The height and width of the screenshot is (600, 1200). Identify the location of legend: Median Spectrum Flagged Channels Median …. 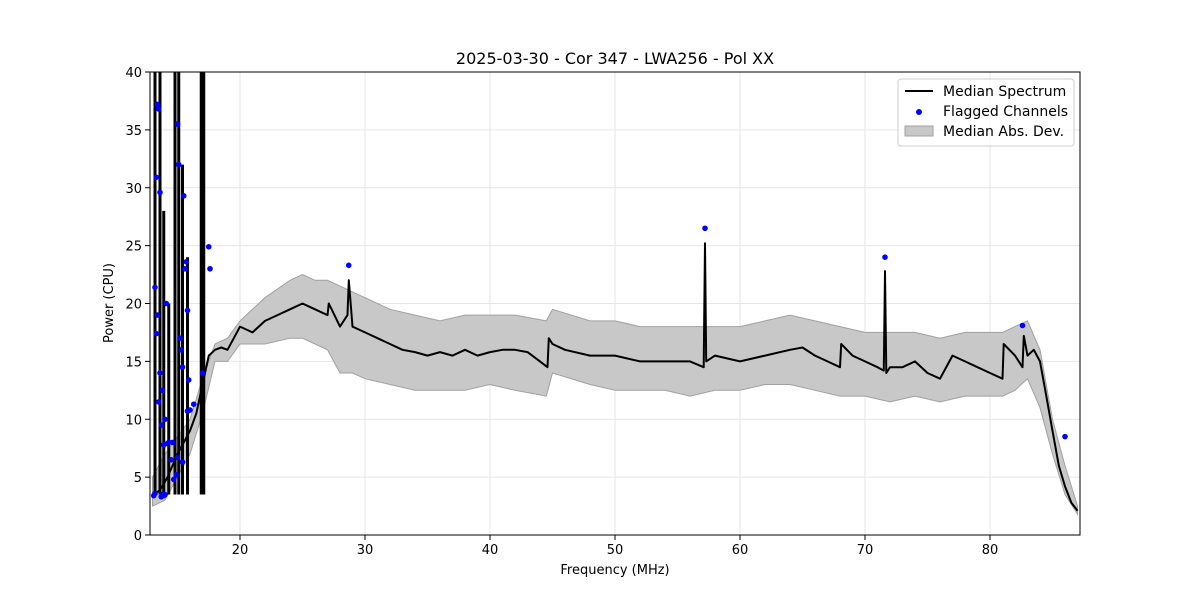
(986, 112).